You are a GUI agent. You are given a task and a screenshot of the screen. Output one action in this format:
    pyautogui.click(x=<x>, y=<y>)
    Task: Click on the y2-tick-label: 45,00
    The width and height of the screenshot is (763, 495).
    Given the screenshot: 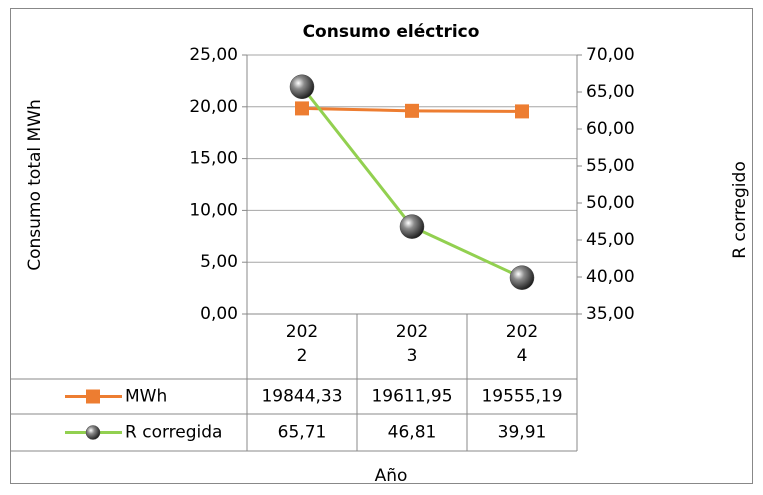 What is the action you would take?
    pyautogui.click(x=610, y=240)
    